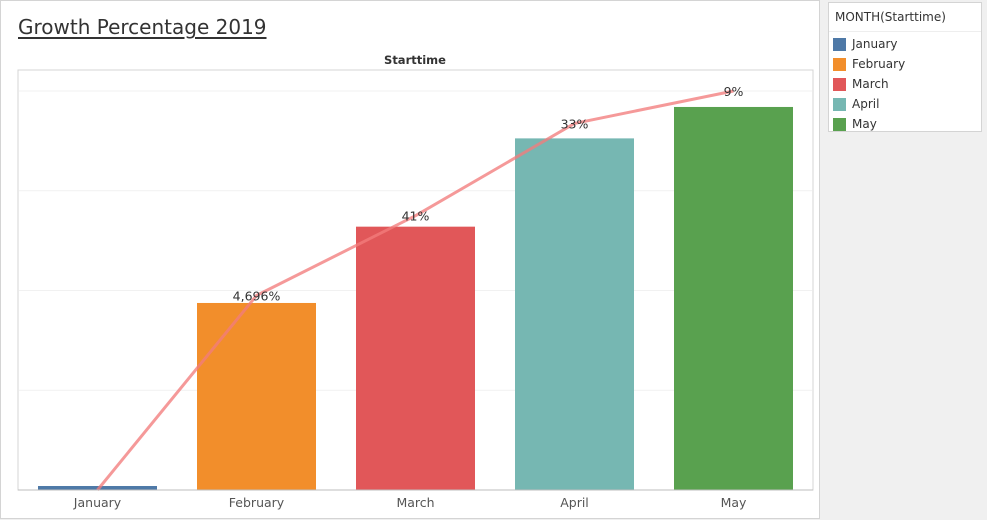 This screenshot has height=520, width=987. I want to click on legend-label: February, so click(879, 64).